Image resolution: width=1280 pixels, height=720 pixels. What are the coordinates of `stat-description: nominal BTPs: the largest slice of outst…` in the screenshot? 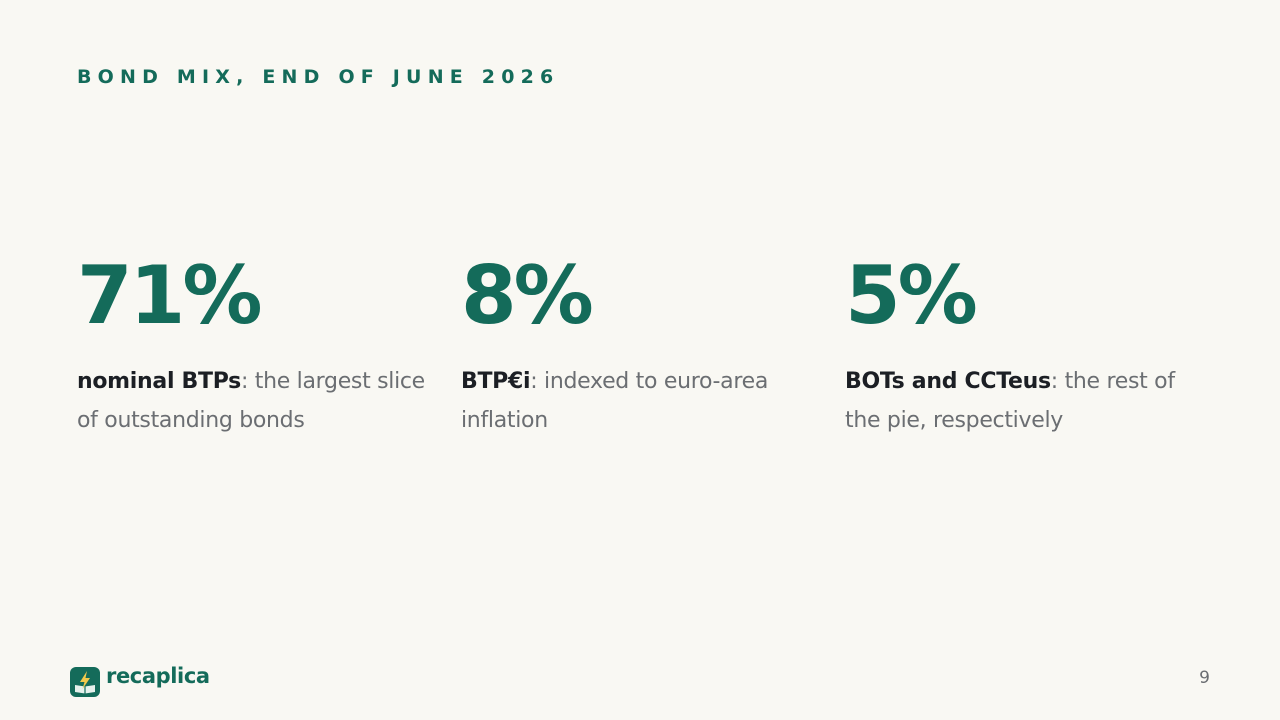 It's located at (257, 401).